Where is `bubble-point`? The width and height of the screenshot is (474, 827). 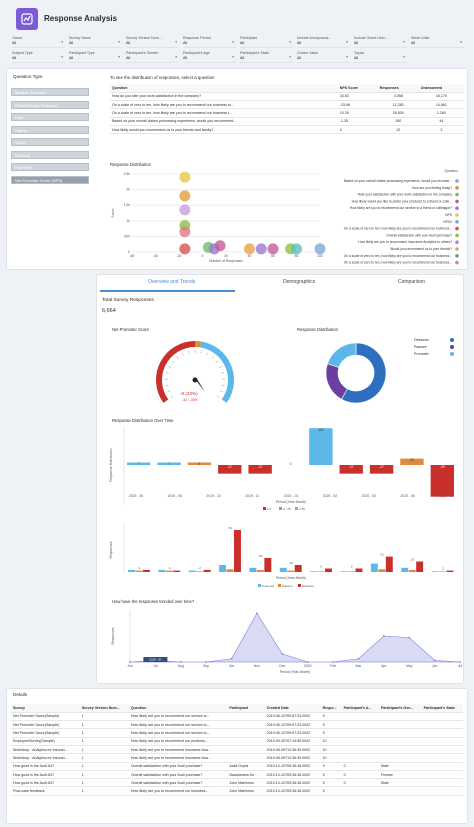
bubble-point is located at coordinates (185, 196).